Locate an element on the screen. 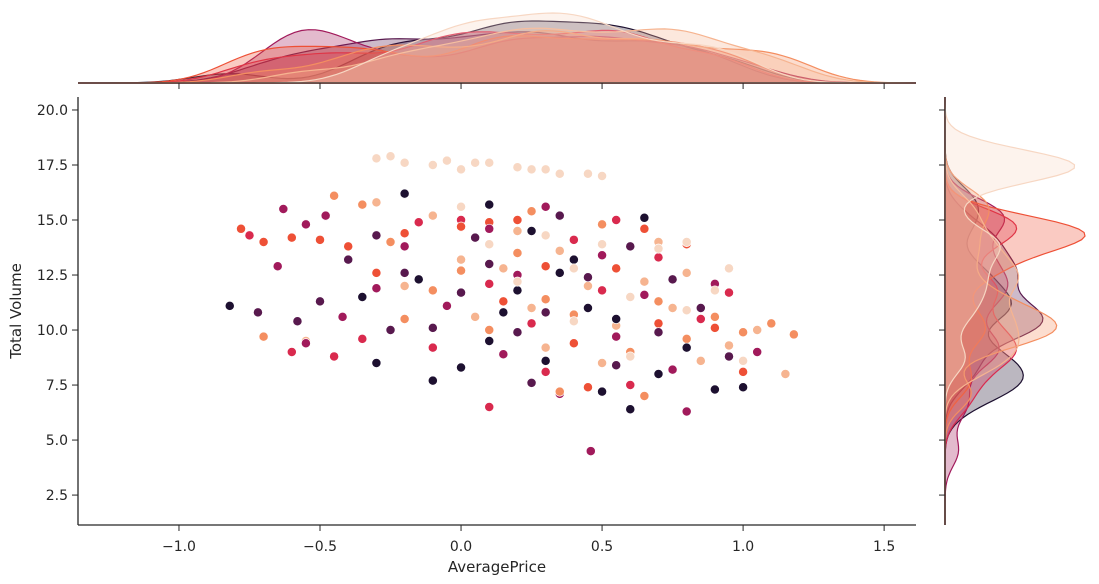 Image resolution: width=1099 pixels, height=584 pixels. x-tick-label: 1.5 is located at coordinates (884, 547).